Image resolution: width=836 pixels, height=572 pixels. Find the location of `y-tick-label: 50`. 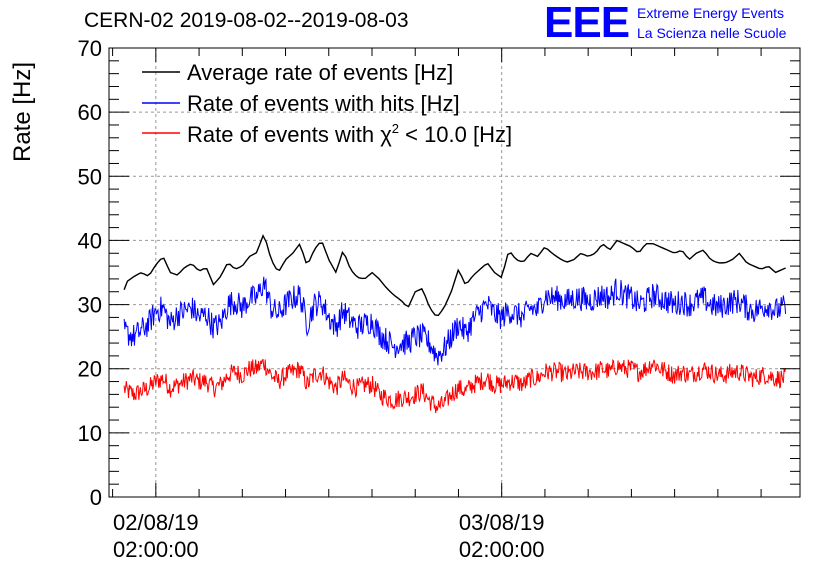

y-tick-label: 50 is located at coordinates (90, 176).